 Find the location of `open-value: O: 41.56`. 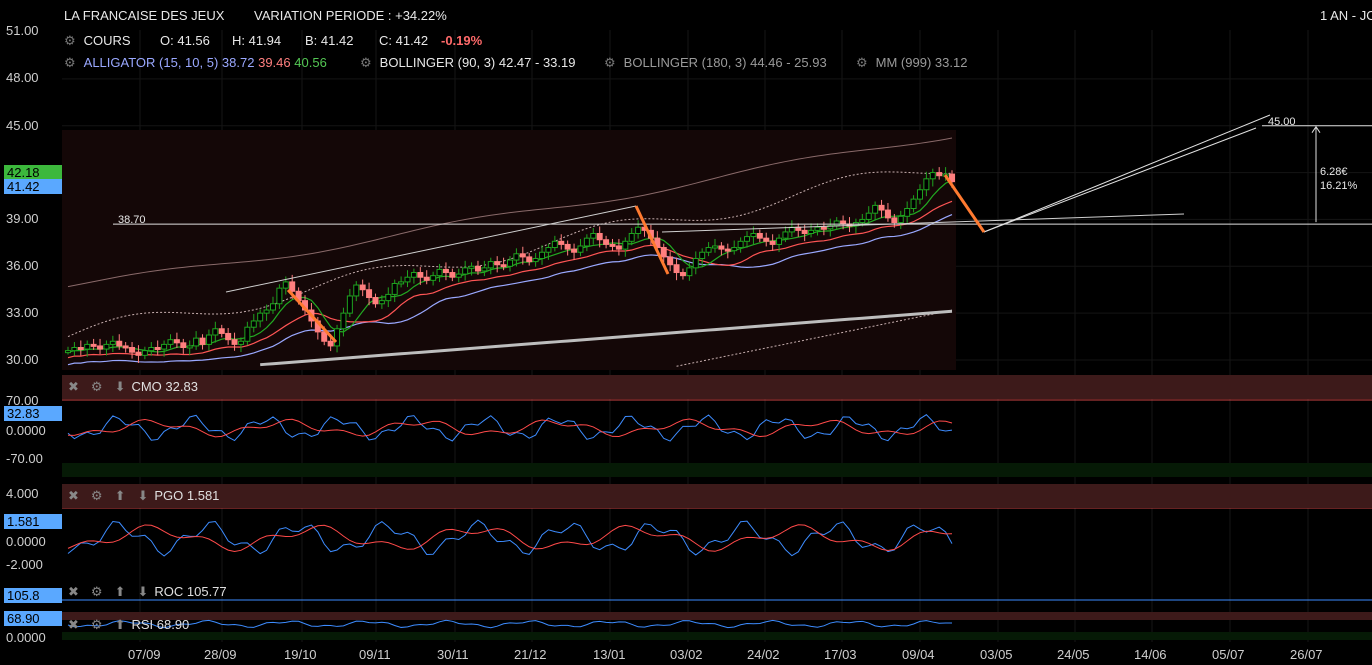

open-value: O: 41.56 is located at coordinates (185, 40).